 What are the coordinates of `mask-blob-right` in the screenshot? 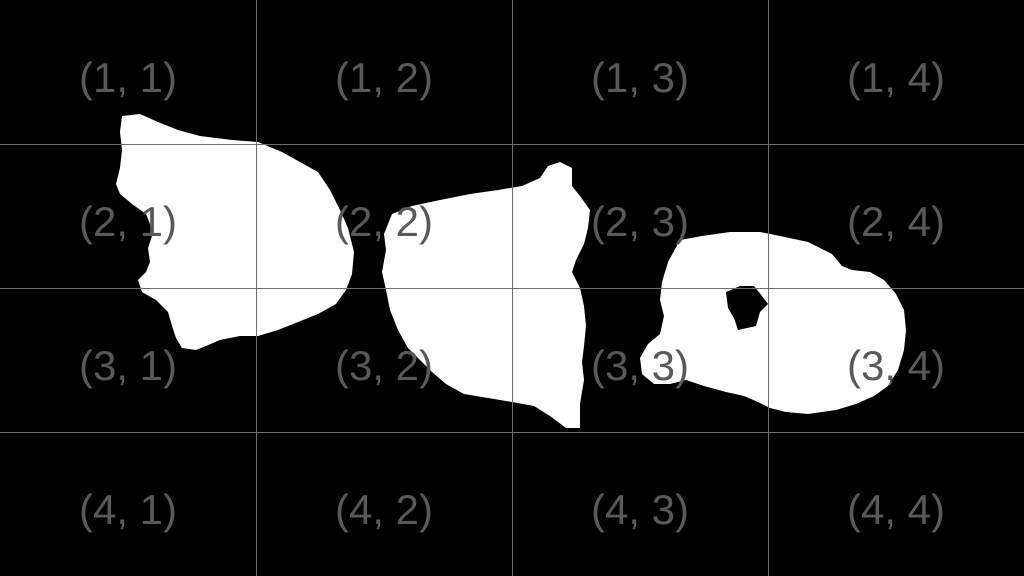 It's located at (773, 323).